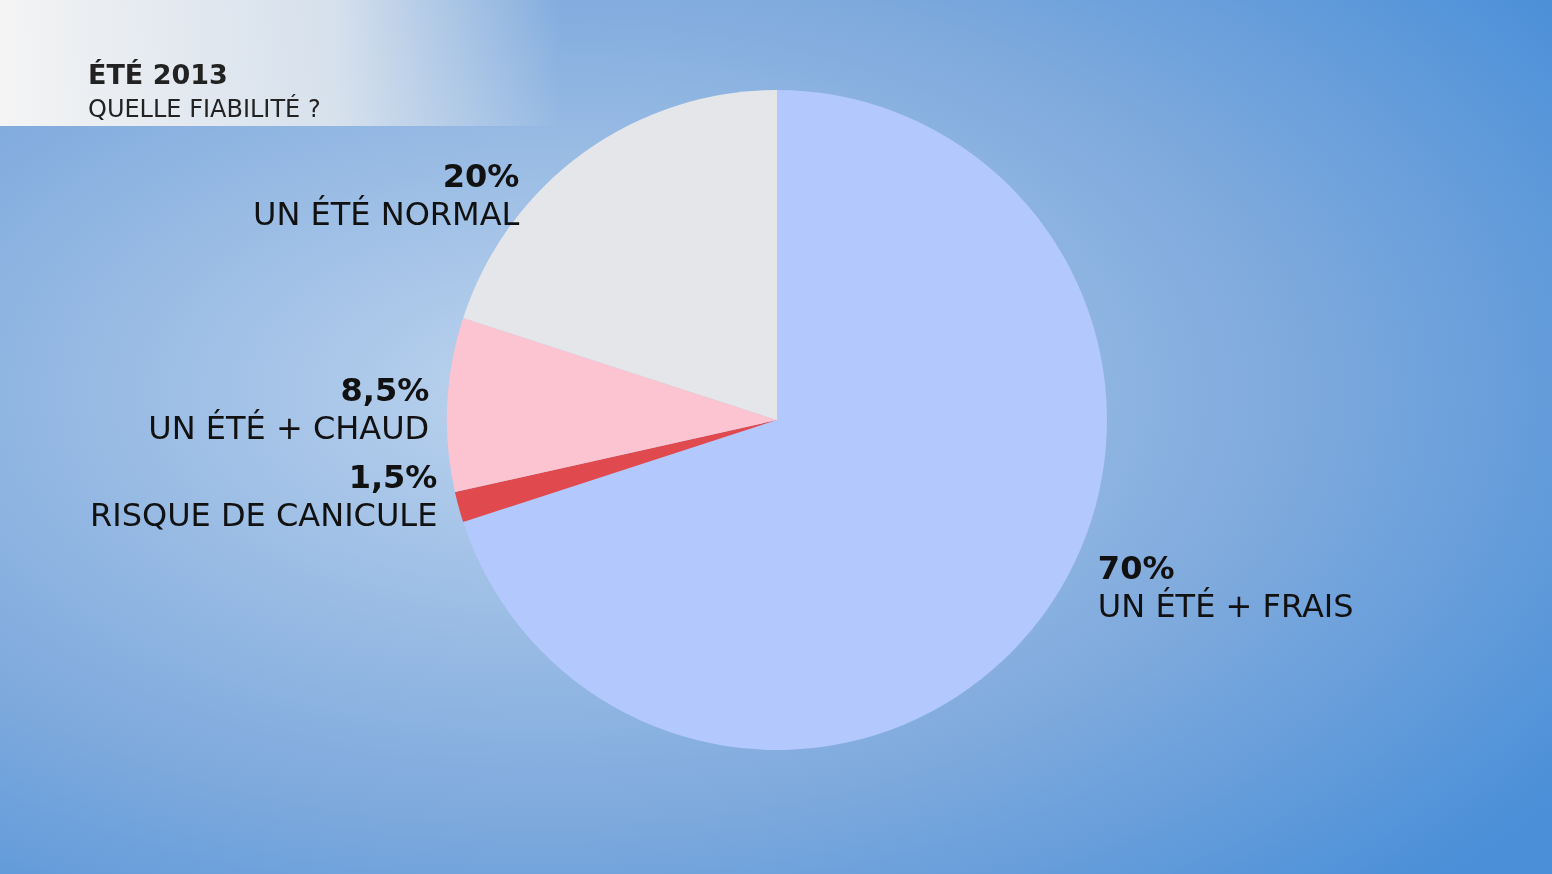  I want to click on chart-title: ÉTÉ 2013, so click(158, 74).